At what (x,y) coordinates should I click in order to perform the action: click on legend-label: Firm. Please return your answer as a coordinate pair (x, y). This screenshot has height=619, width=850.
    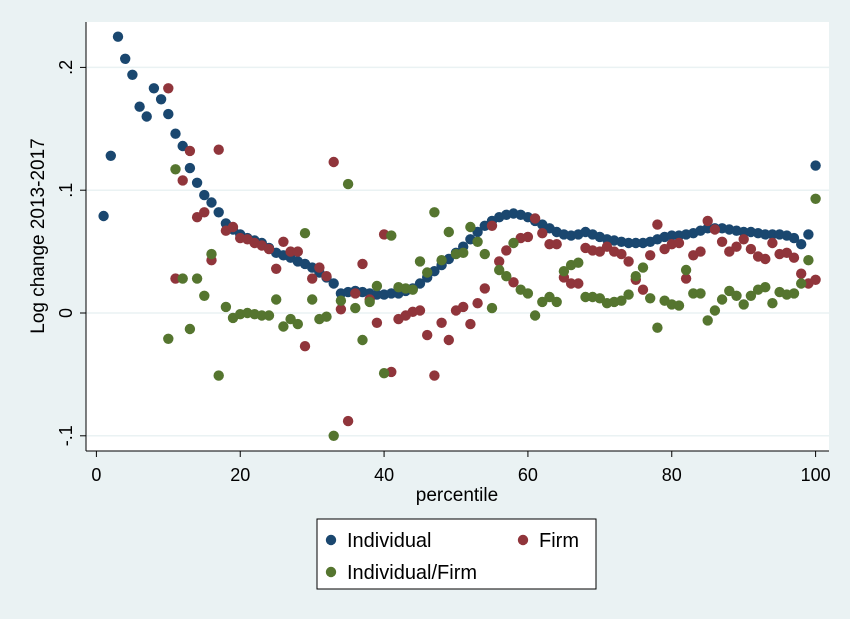
    Looking at the image, I should click on (559, 541).